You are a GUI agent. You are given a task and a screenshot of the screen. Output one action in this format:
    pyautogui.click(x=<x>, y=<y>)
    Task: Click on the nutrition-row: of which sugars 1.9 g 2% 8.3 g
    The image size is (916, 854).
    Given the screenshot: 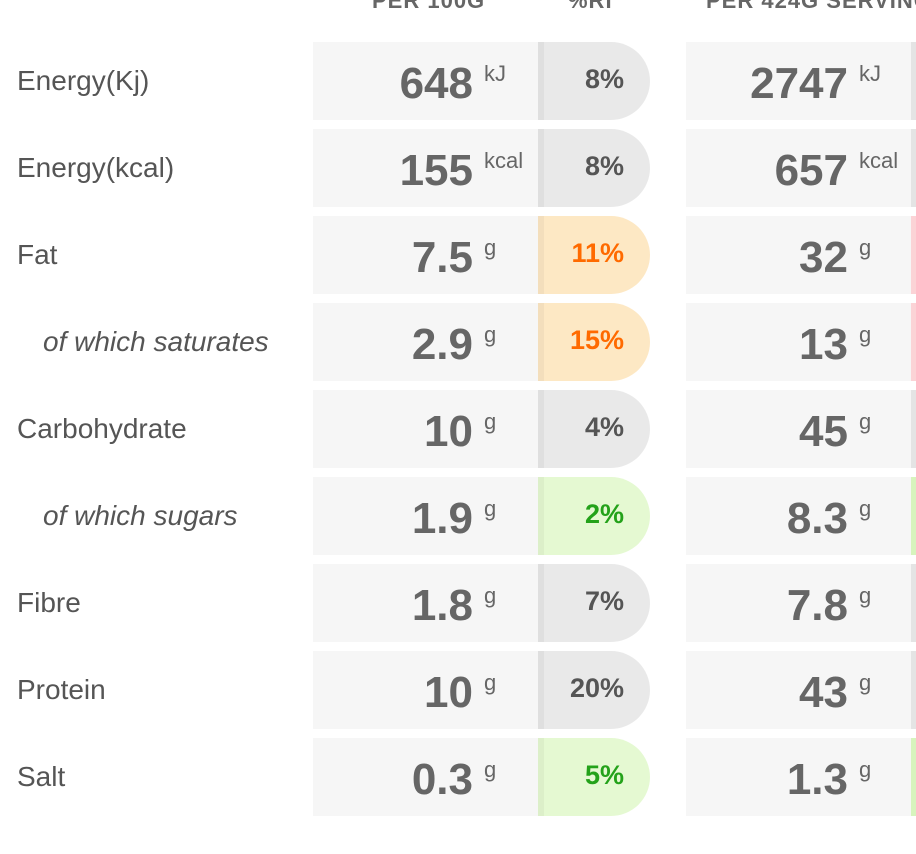 What is the action you would take?
    pyautogui.click(x=458, y=519)
    